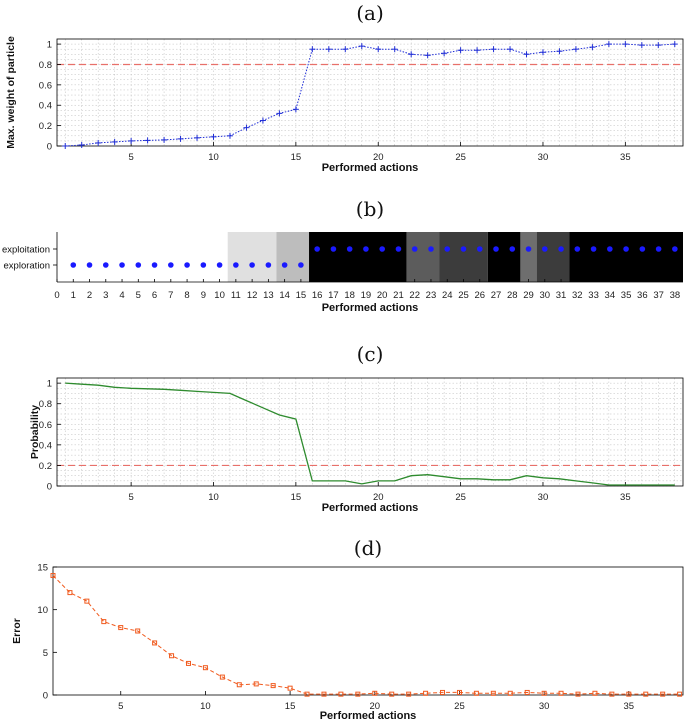  What do you see at coordinates (42, 610) in the screenshot?
I see `y-tick-label: 10` at bounding box center [42, 610].